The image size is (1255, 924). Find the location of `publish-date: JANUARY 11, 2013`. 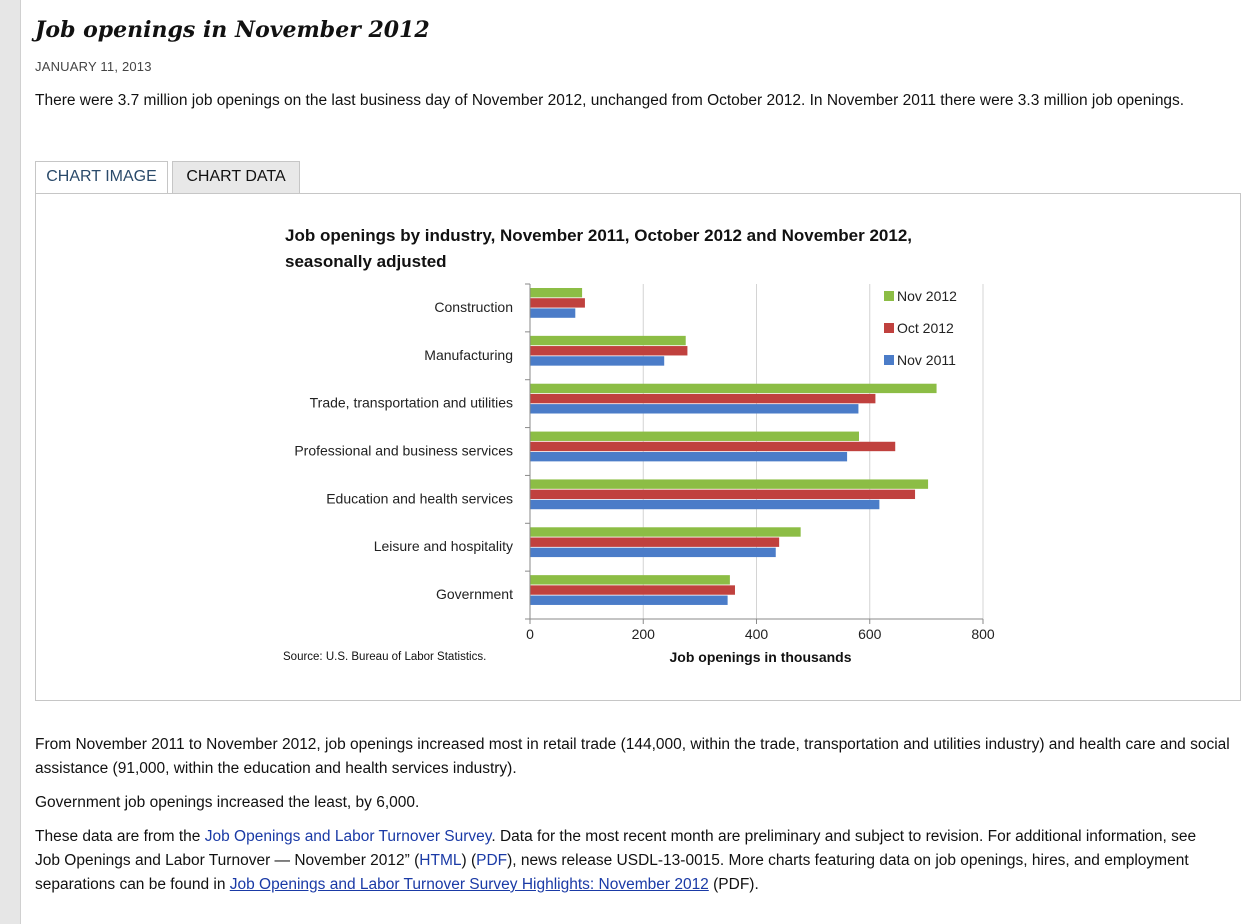

publish-date: JANUARY 11, 2013 is located at coordinates (93, 66).